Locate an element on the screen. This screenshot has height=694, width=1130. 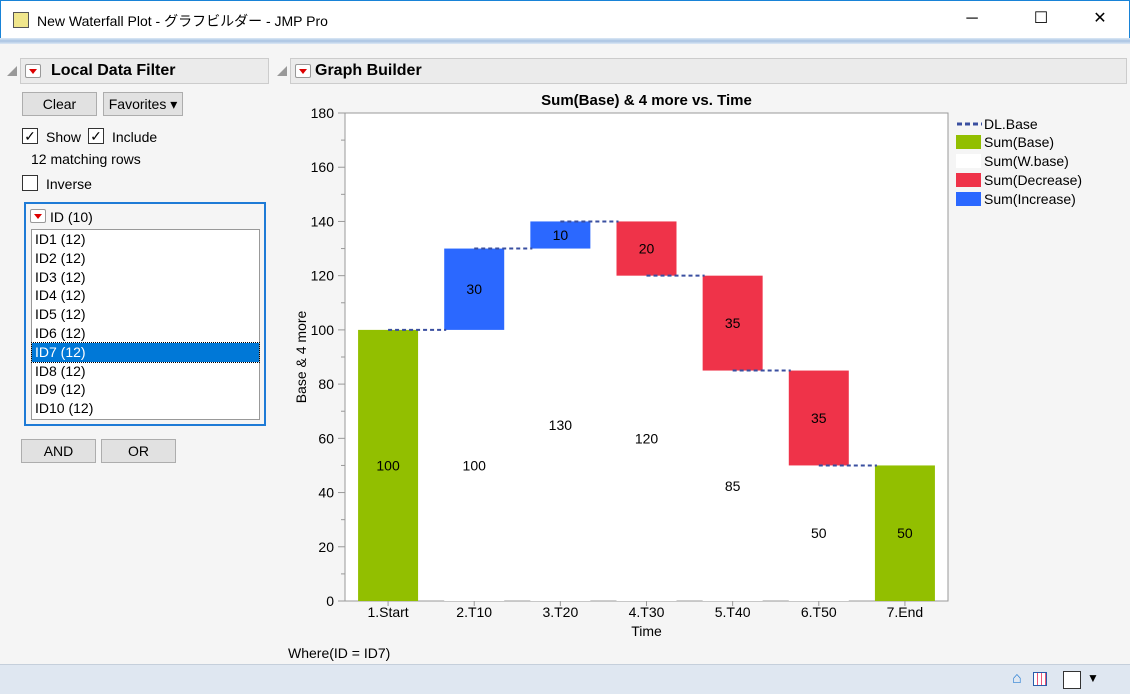
y-tick-label: 80 is located at coordinates (326, 384).